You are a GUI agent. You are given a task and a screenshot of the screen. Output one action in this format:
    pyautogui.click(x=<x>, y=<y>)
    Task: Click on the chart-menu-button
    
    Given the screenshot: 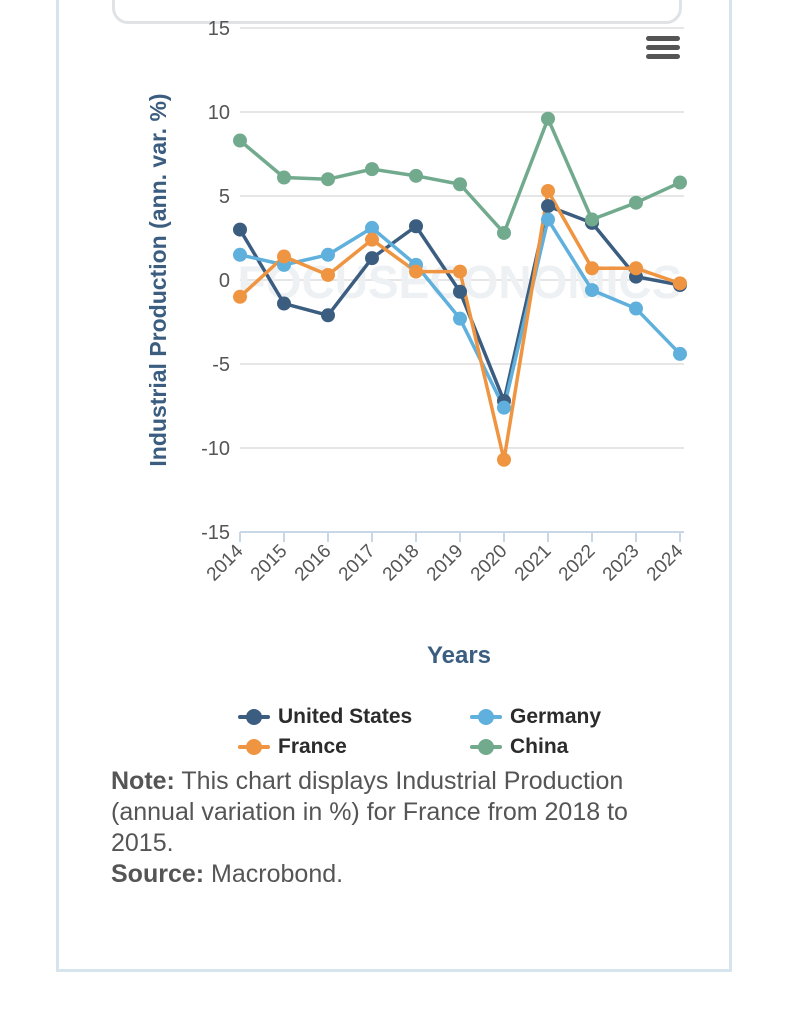 What is the action you would take?
    pyautogui.click(x=663, y=50)
    